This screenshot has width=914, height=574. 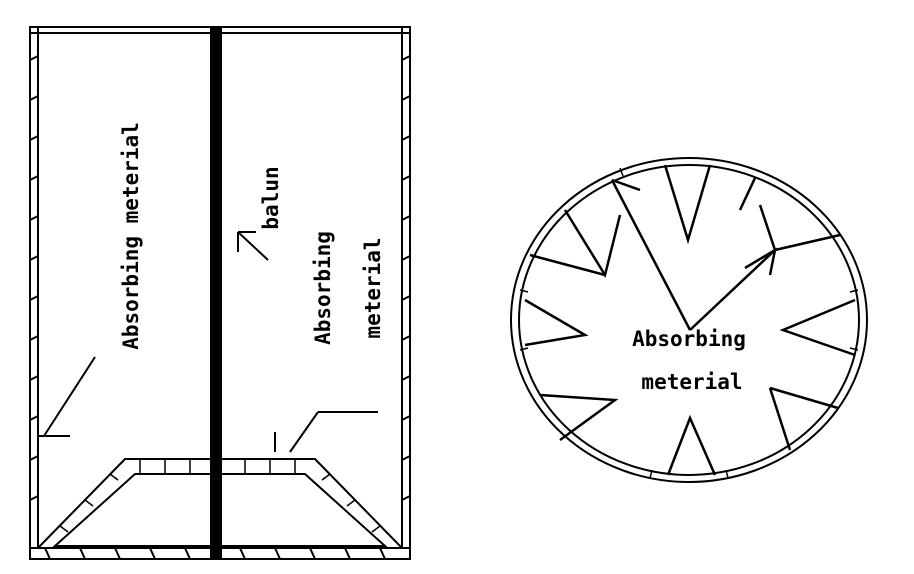 What do you see at coordinates (215, 553) in the screenshot?
I see `base-hatch` at bounding box center [215, 553].